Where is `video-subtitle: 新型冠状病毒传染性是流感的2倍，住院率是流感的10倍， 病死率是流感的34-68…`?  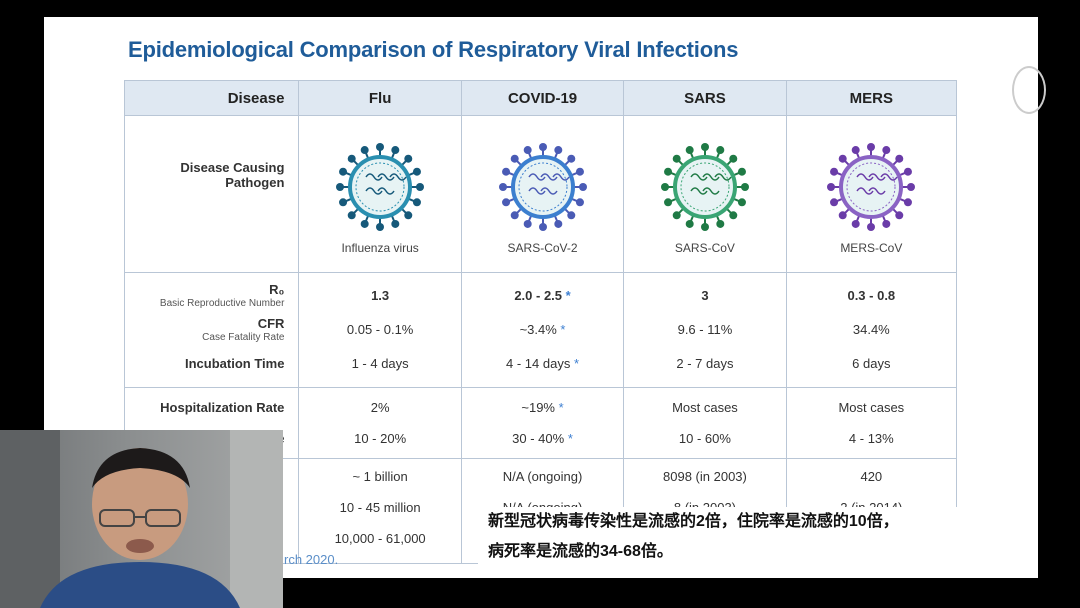 video-subtitle: 新型冠状病毒传染性是流感的2倍，住院率是流感的10倍， 病死率是流感的34-68… is located at coordinates (733, 542).